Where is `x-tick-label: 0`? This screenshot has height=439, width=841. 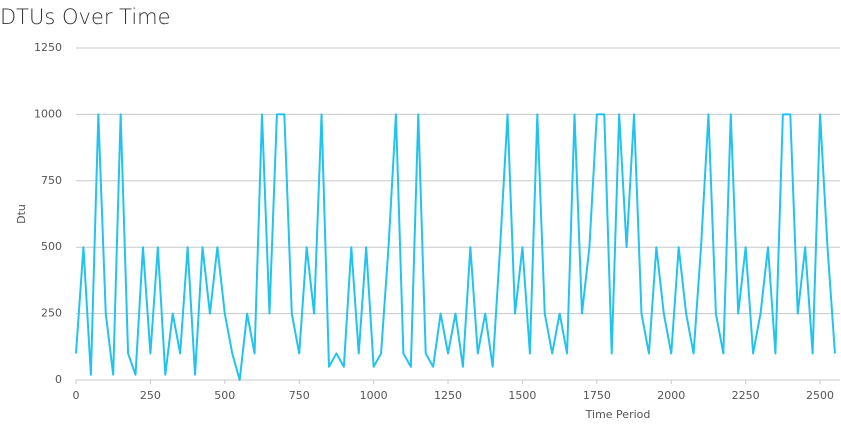
x-tick-label: 0 is located at coordinates (76, 395).